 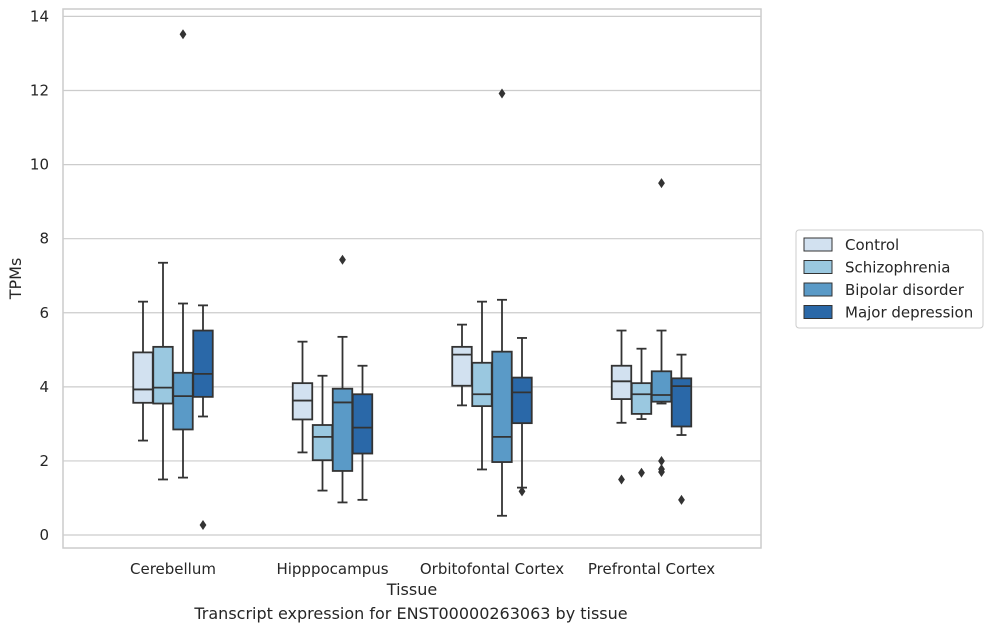 What do you see at coordinates (681, 429) in the screenshot?
I see `box-prefrontal-cortex-major-depression` at bounding box center [681, 429].